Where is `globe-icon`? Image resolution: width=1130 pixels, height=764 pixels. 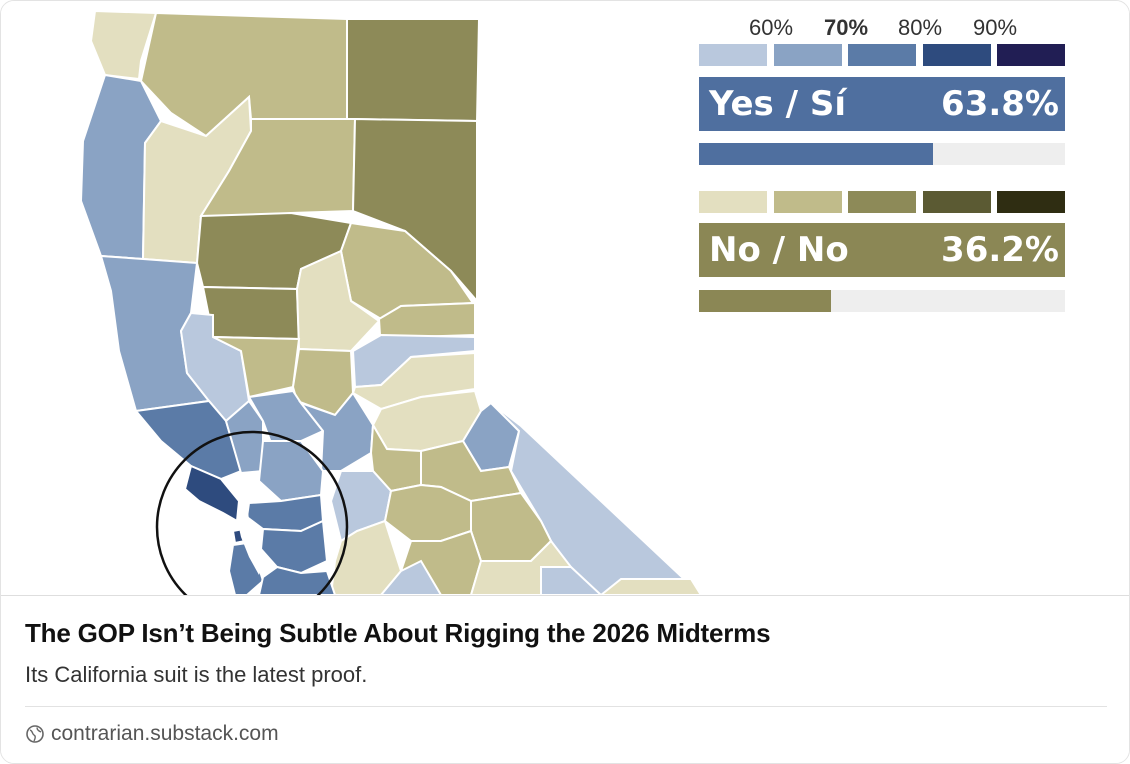
globe-icon is located at coordinates (35, 734).